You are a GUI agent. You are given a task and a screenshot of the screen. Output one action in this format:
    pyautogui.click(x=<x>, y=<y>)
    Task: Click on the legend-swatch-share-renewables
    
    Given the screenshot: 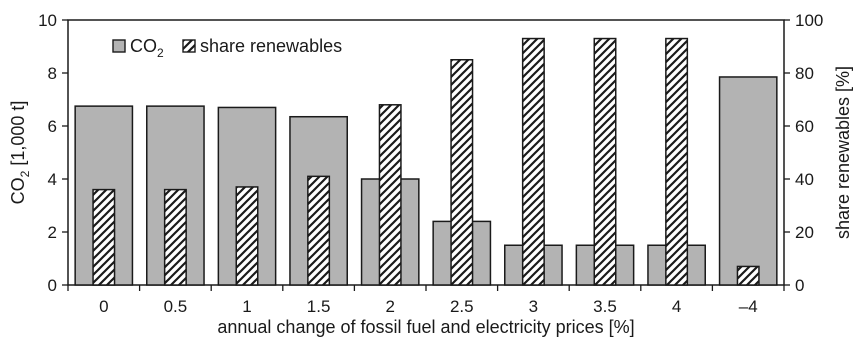 What is the action you would take?
    pyautogui.click(x=189, y=46)
    